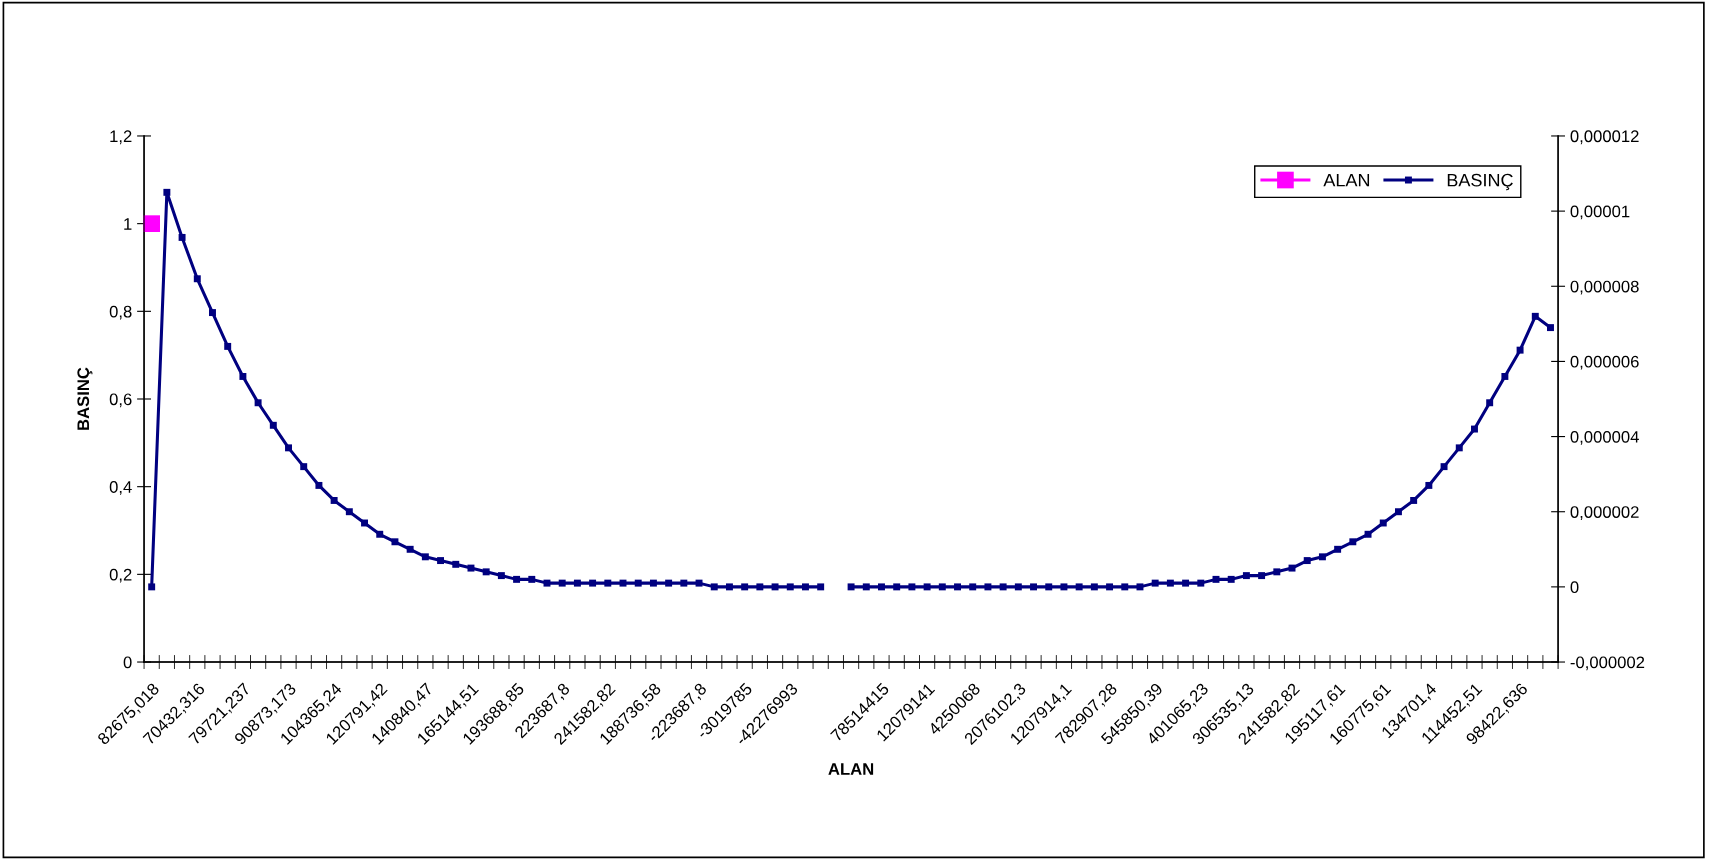  I want to click on y-tick-label: 0,4, so click(120, 488).